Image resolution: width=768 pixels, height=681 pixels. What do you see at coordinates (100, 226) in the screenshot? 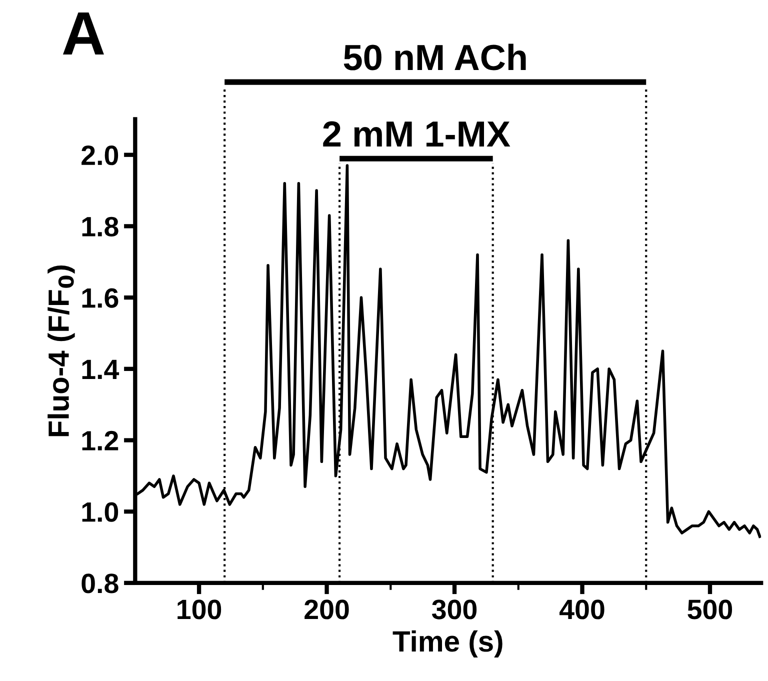
I see `y-tick-label: 1.8` at bounding box center [100, 226].